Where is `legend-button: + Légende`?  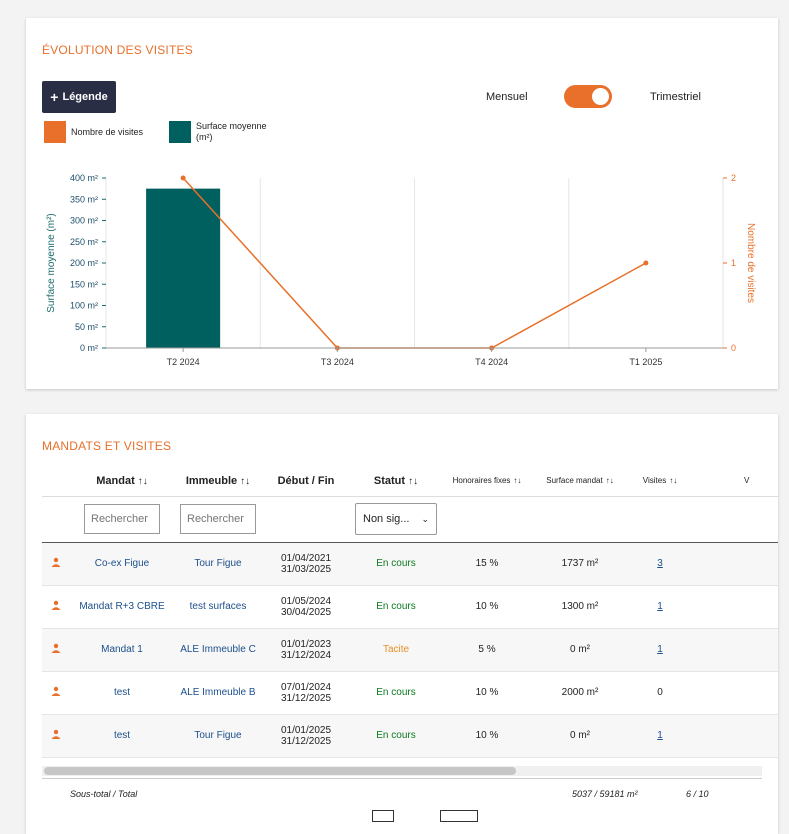 legend-button: + Légende is located at coordinates (79, 97).